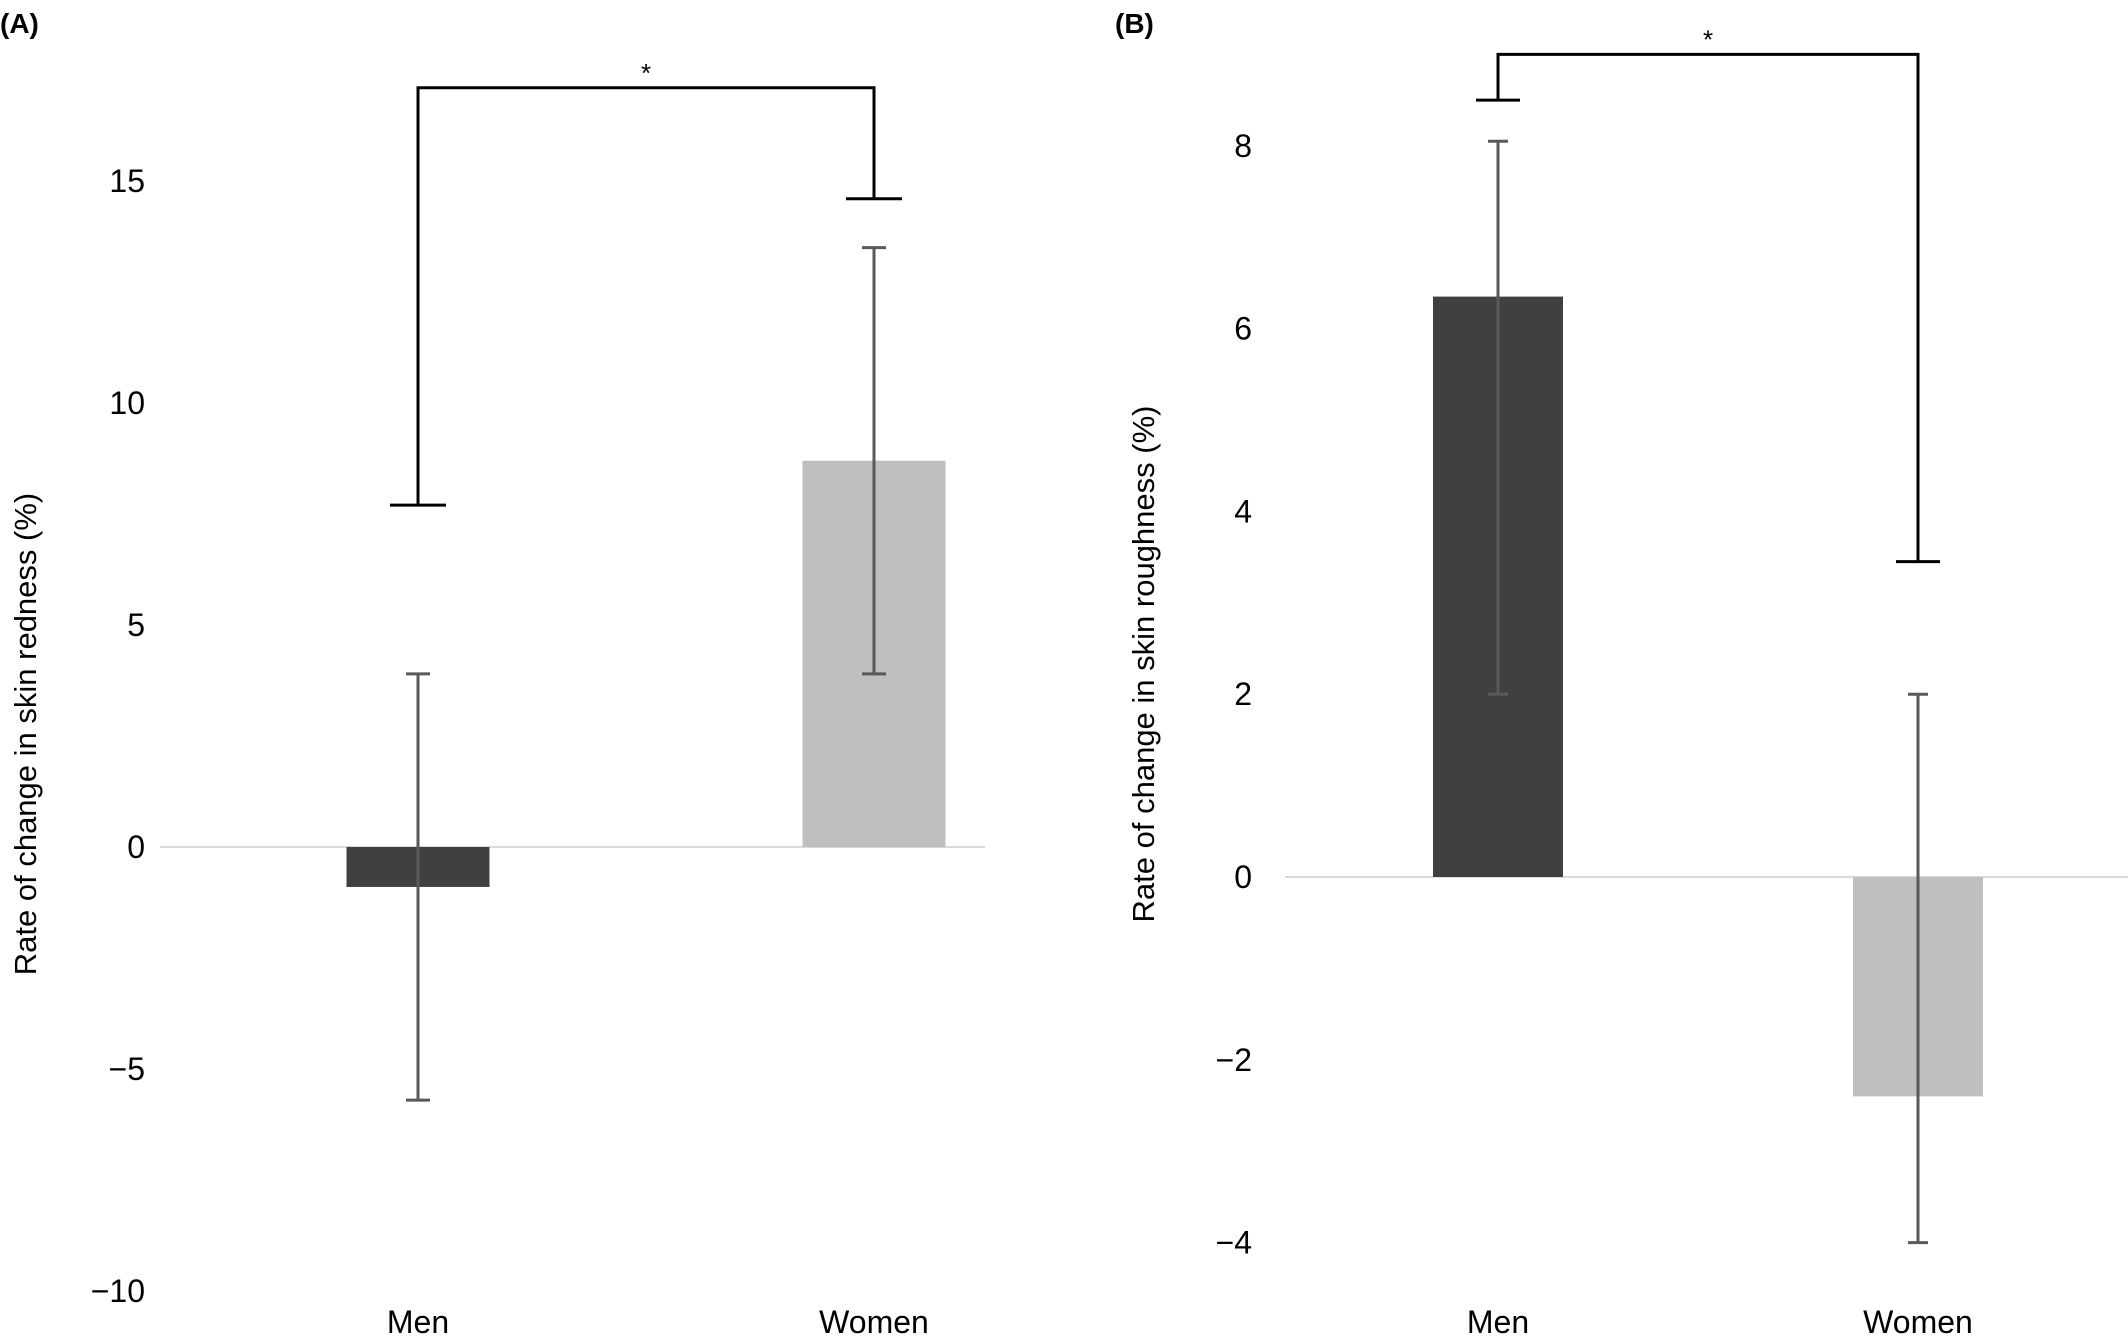  What do you see at coordinates (1243, 694) in the screenshot?
I see `y-tick-label: 2` at bounding box center [1243, 694].